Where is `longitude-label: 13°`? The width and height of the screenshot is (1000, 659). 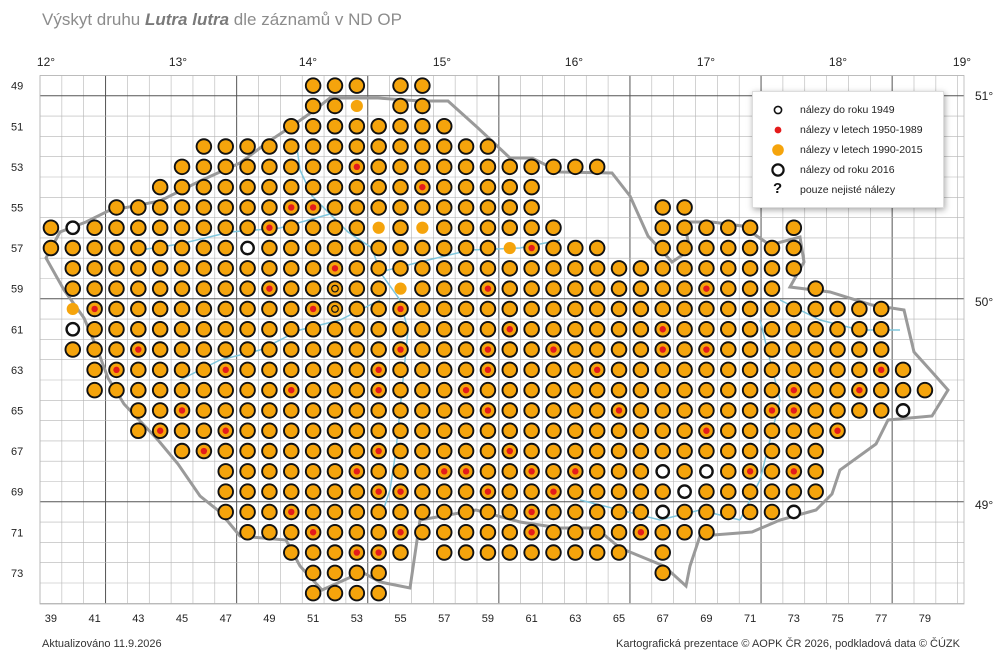
longitude-label: 13° is located at coordinates (178, 62).